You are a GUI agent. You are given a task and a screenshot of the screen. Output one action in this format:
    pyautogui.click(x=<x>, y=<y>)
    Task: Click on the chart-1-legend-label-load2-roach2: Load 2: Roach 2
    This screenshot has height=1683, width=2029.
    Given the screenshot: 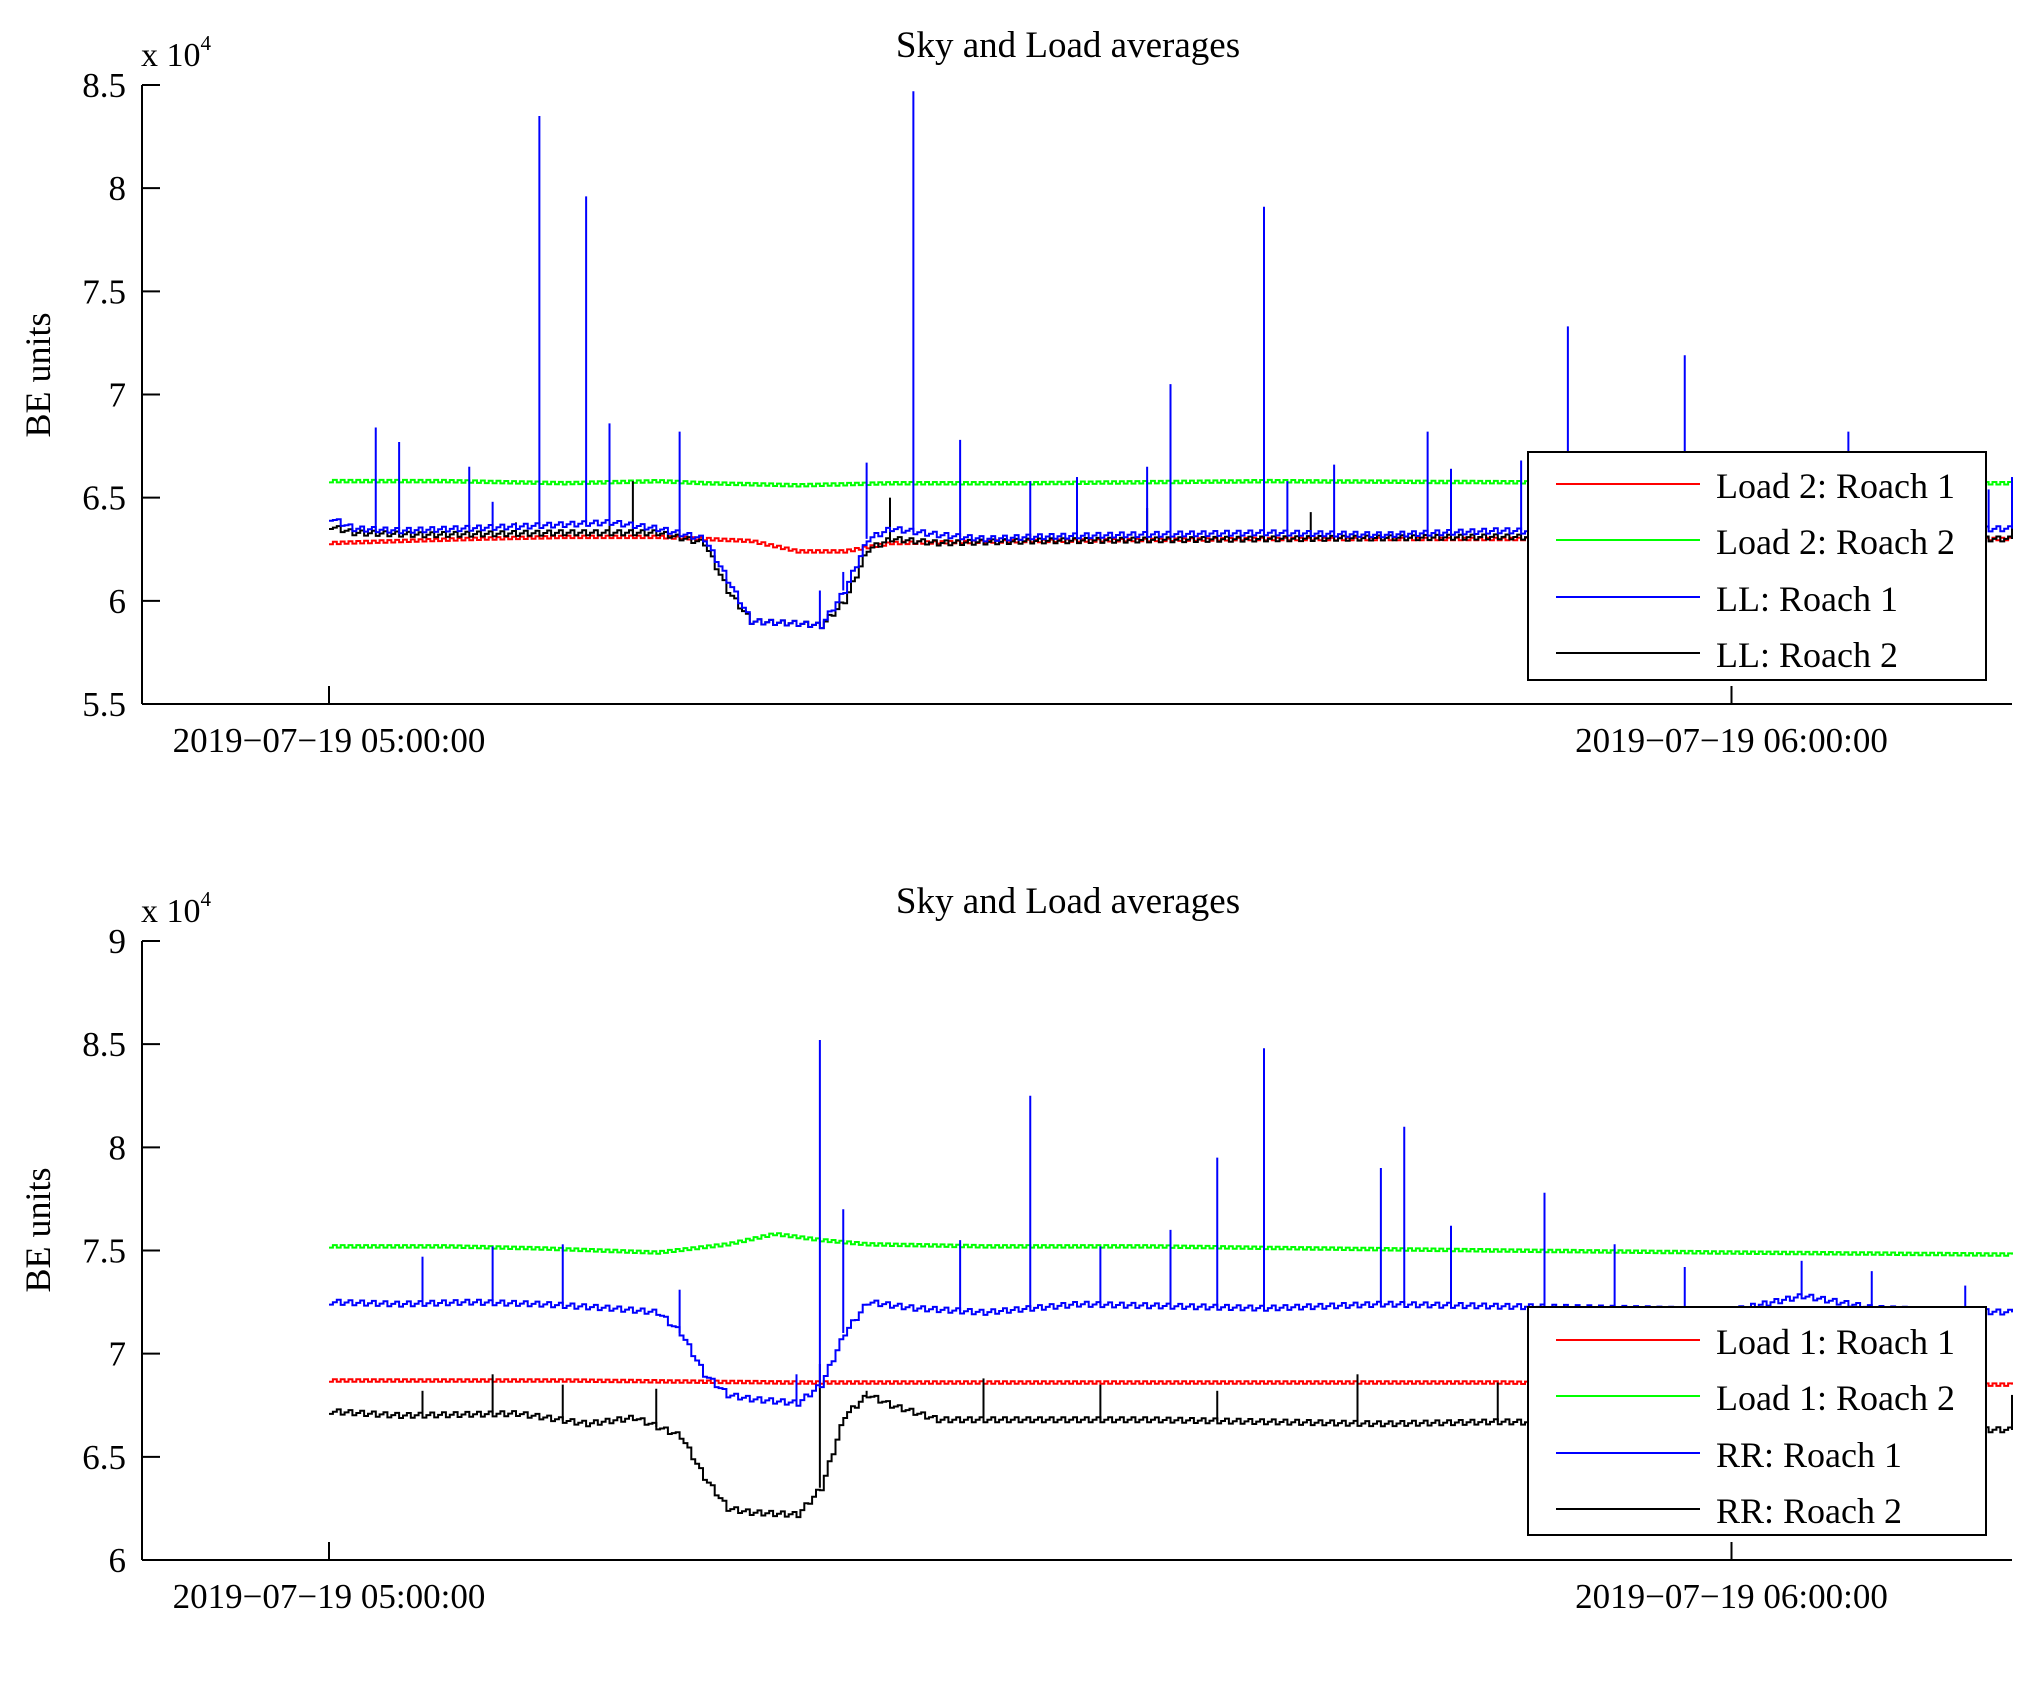 What is the action you would take?
    pyautogui.click(x=1835, y=542)
    